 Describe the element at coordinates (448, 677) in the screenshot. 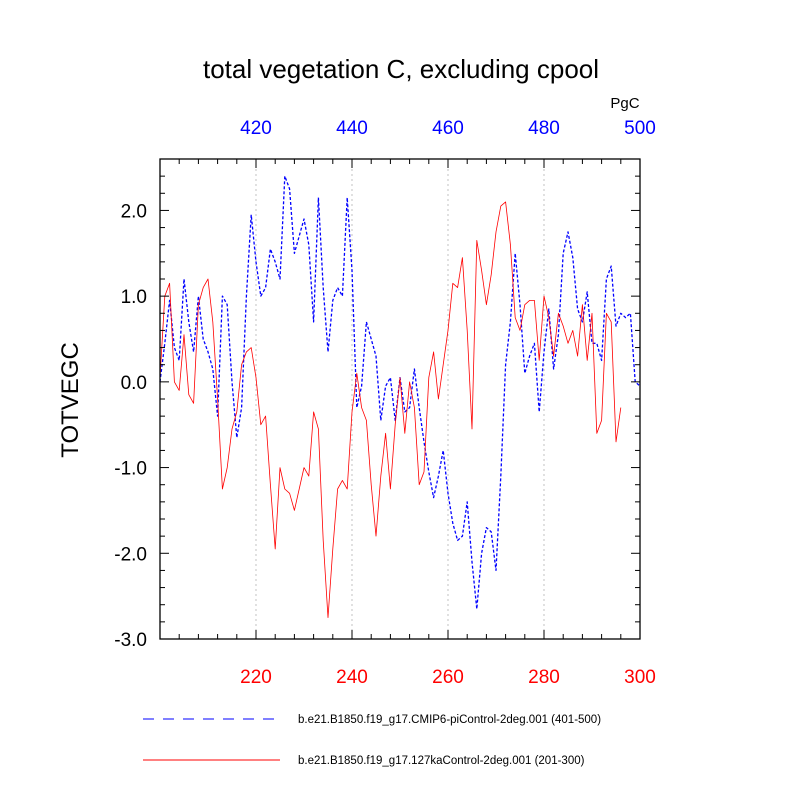

I see `bottom-tick-label: 260` at that location.